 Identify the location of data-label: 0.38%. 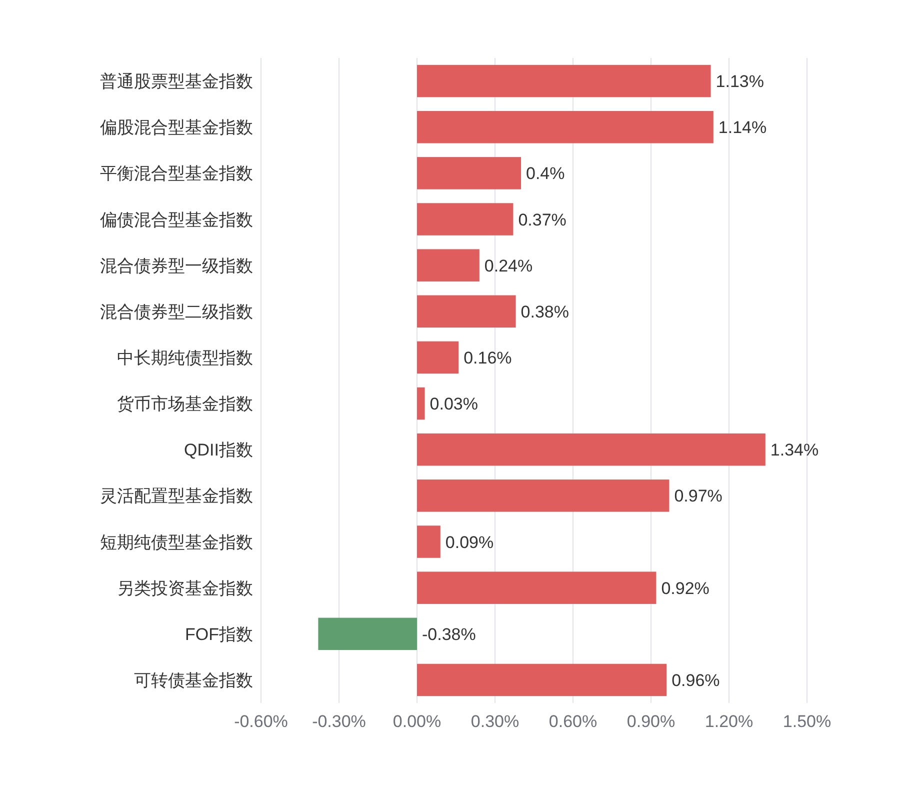
(545, 312).